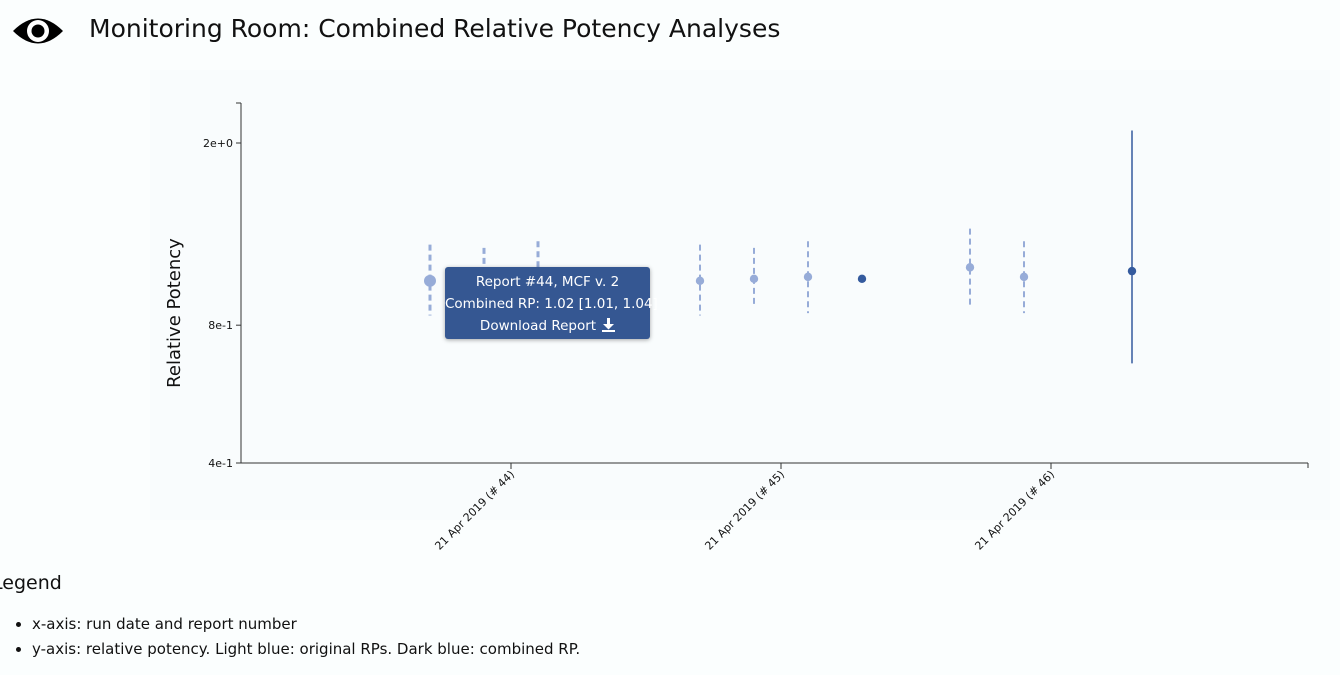  Describe the element at coordinates (218, 143) in the screenshot. I see `y-tick-label: 2e+0` at that location.